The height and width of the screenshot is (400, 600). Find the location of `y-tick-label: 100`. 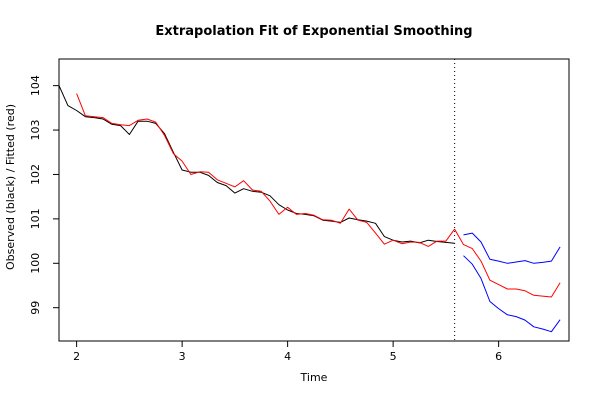

y-tick-label: 100 is located at coordinates (35, 263).